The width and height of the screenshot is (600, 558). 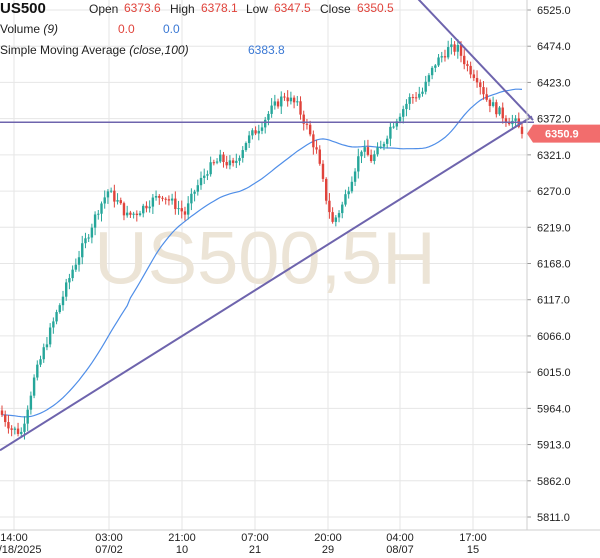 What do you see at coordinates (553, 518) in the screenshot?
I see `y-tick-label: 5811.0` at bounding box center [553, 518].